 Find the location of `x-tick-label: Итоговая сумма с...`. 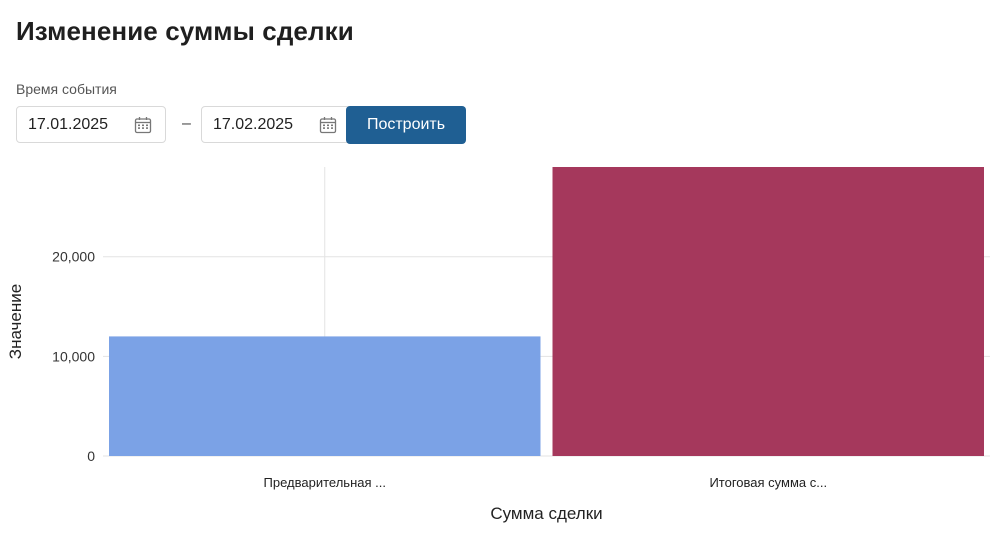

x-tick-label: Итоговая сумма с... is located at coordinates (768, 482).